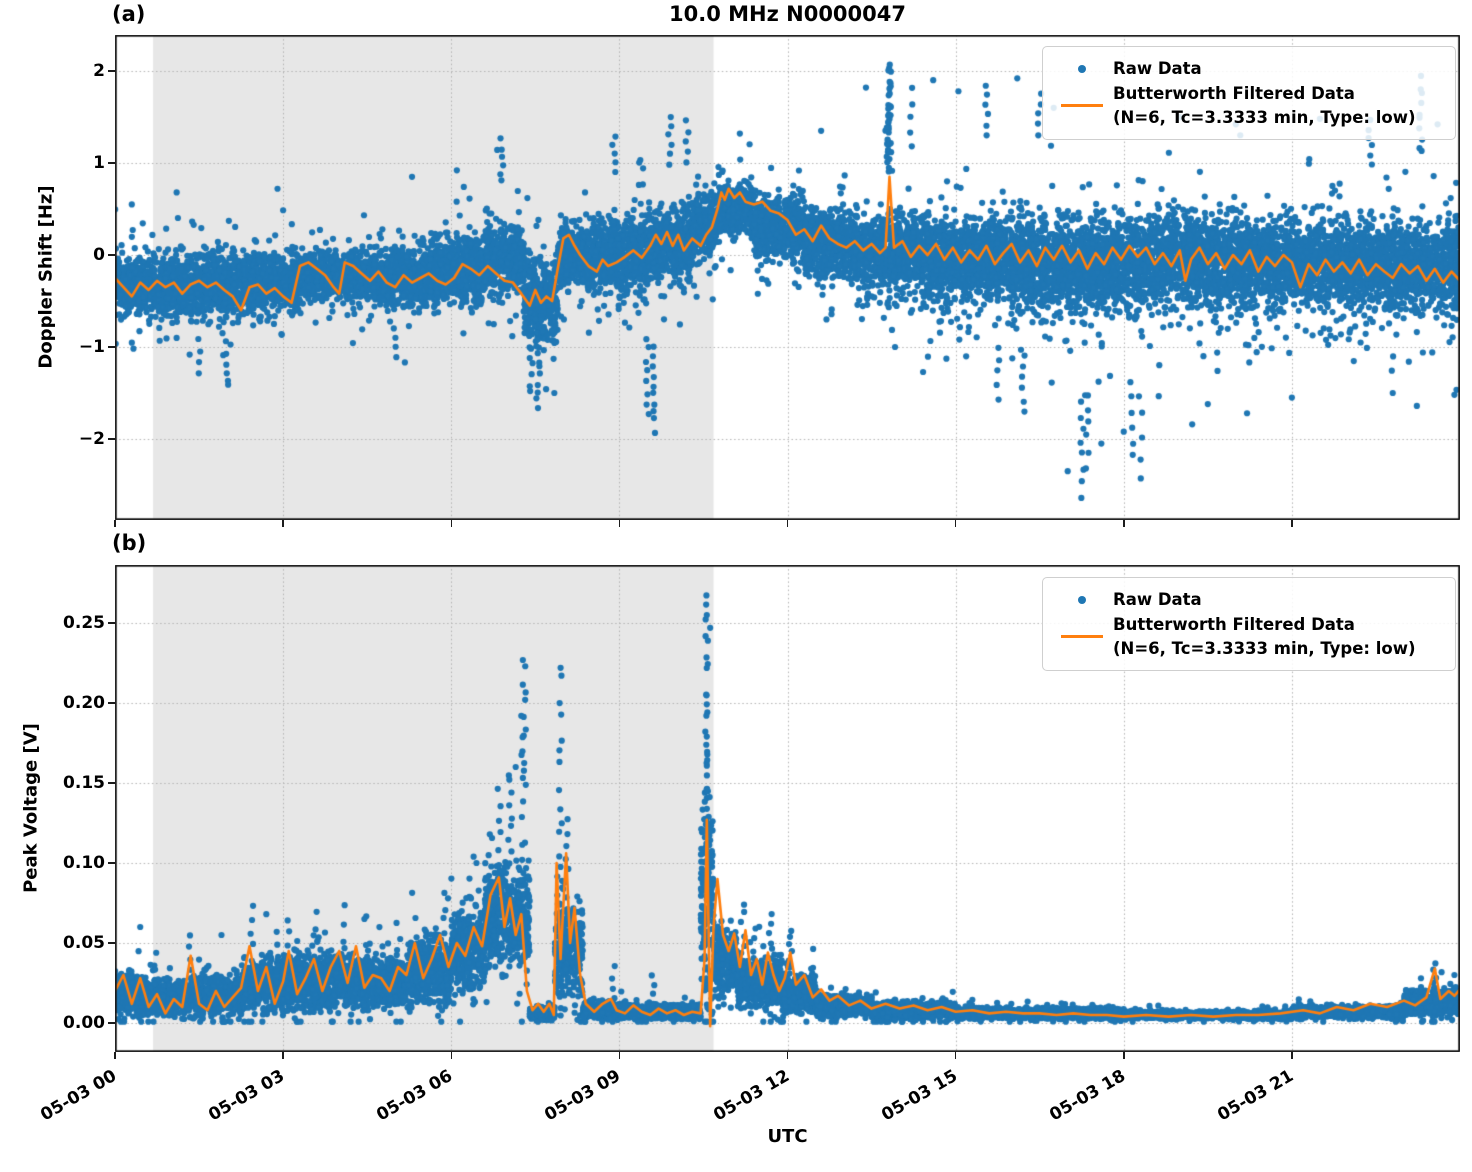 Image resolution: width=1472 pixels, height=1172 pixels. Describe the element at coordinates (84, 623) in the screenshot. I see `y-tick-label: 0.25` at that location.